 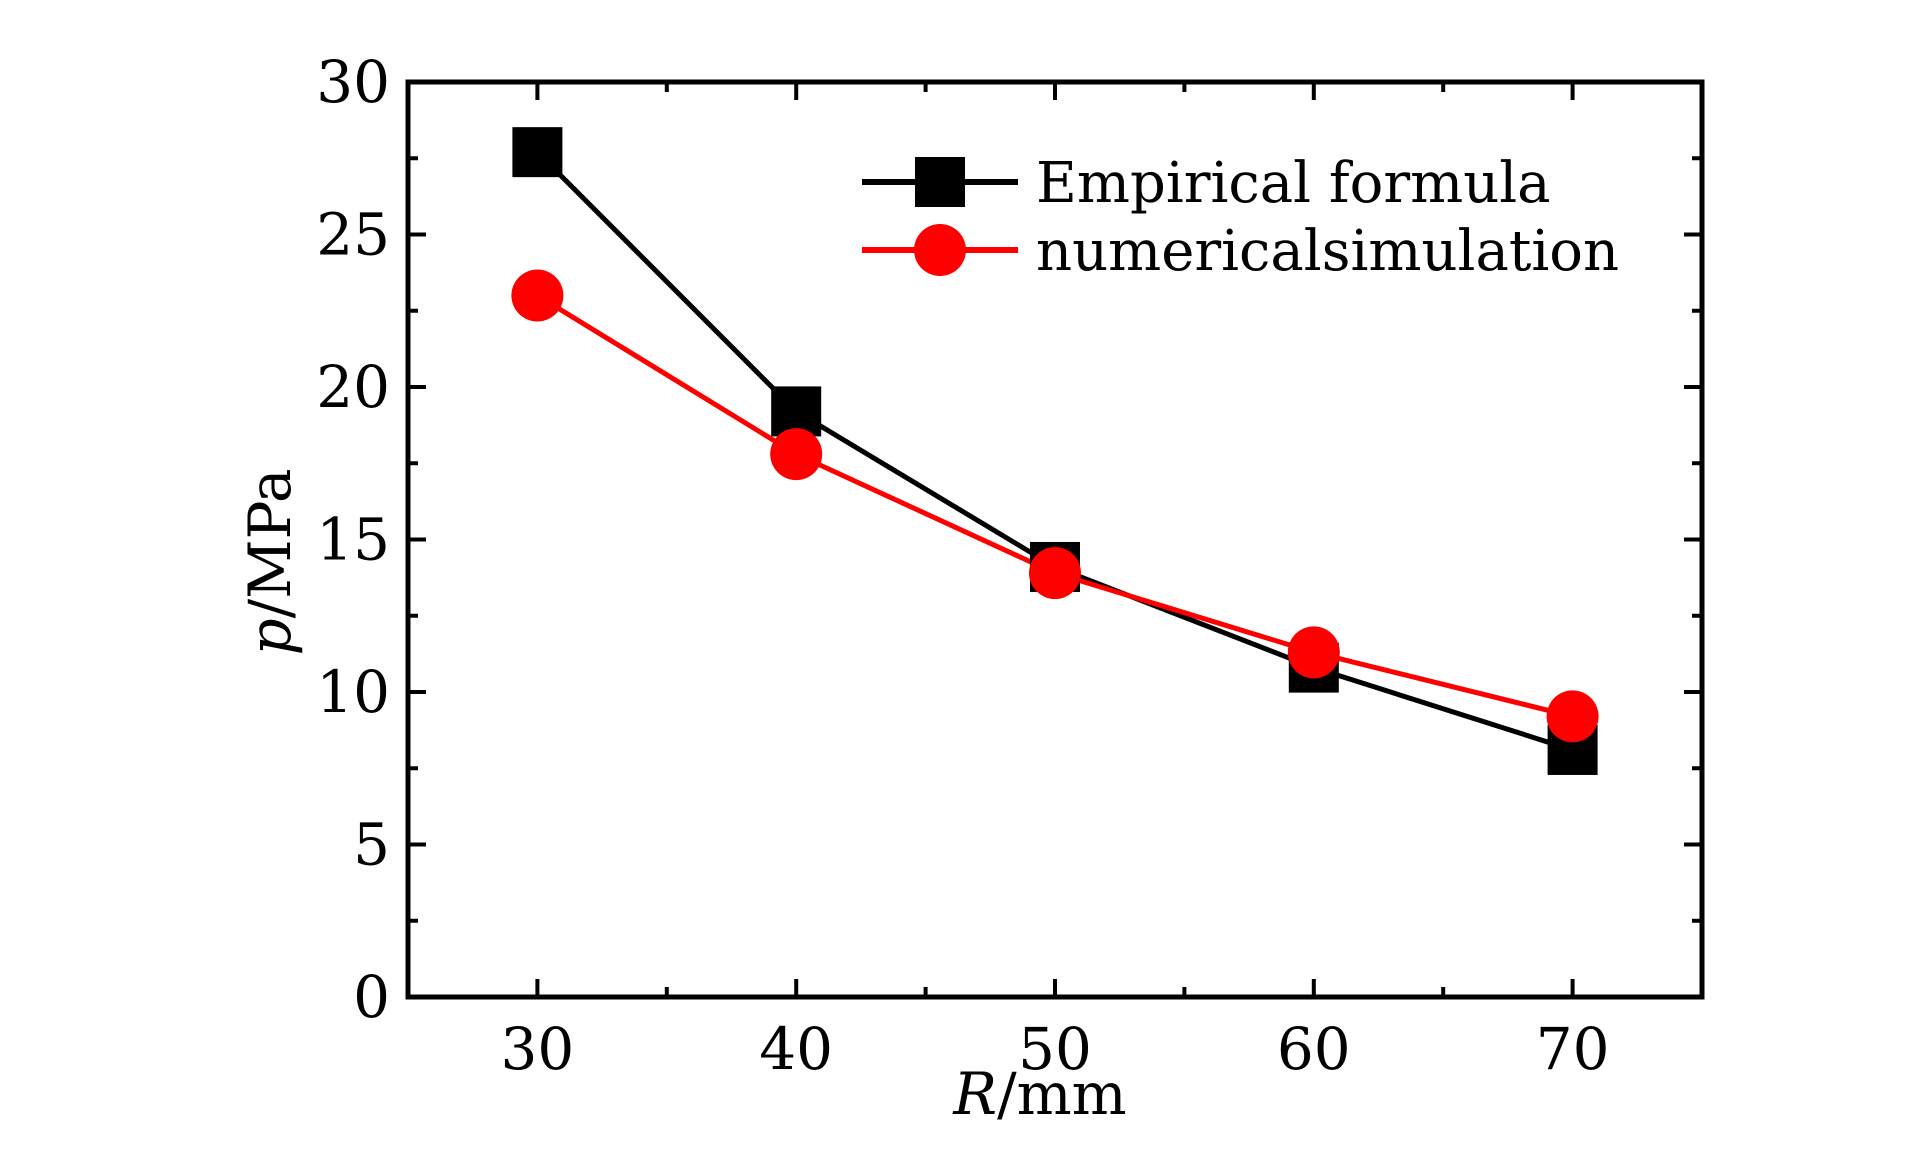 I want to click on x-tick-label: 30, so click(x=537, y=1049).